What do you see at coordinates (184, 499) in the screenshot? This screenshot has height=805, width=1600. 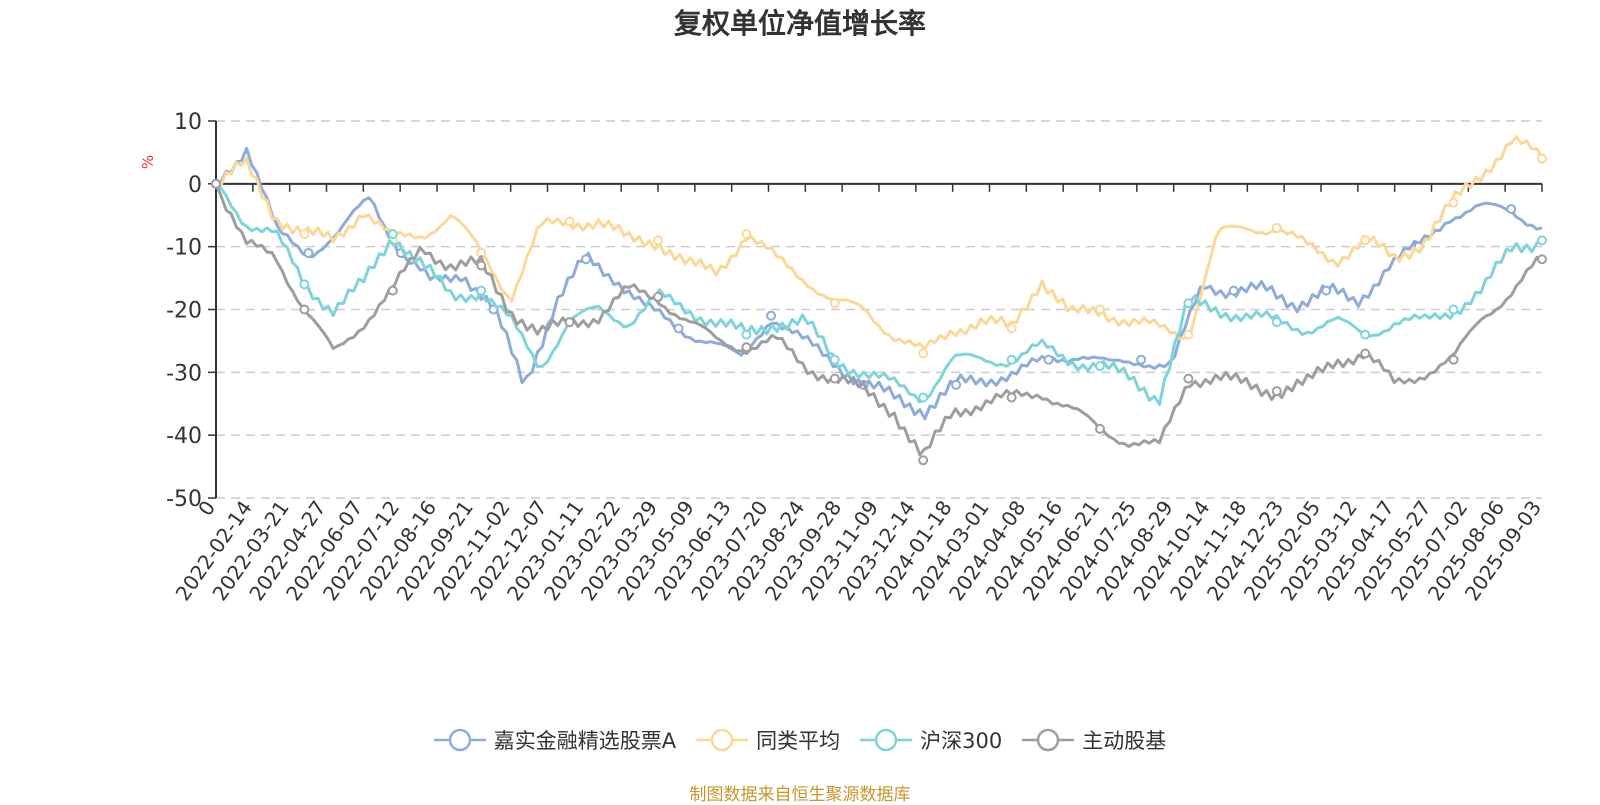 I see `y-tick-label: -50` at bounding box center [184, 499].